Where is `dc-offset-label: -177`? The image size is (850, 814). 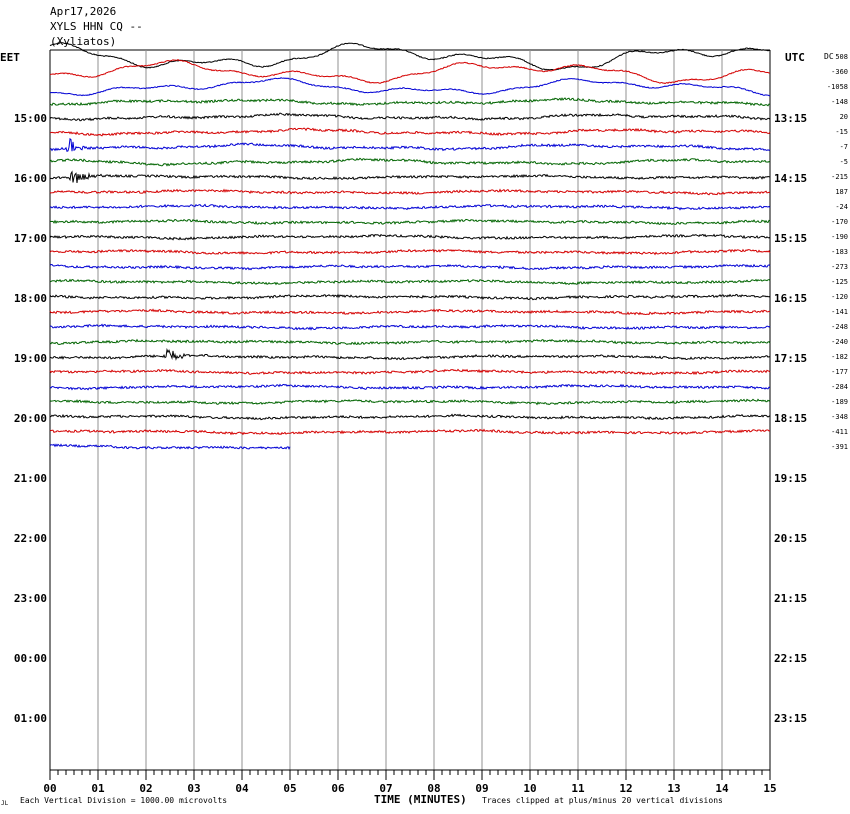
dc-offset-label: -177 is located at coordinates (839, 372).